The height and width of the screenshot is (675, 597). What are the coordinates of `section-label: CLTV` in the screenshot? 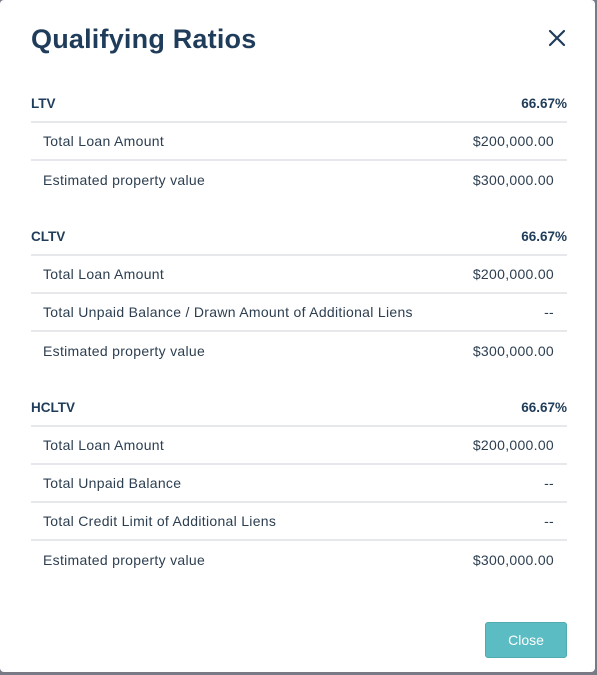 It's located at (48, 236).